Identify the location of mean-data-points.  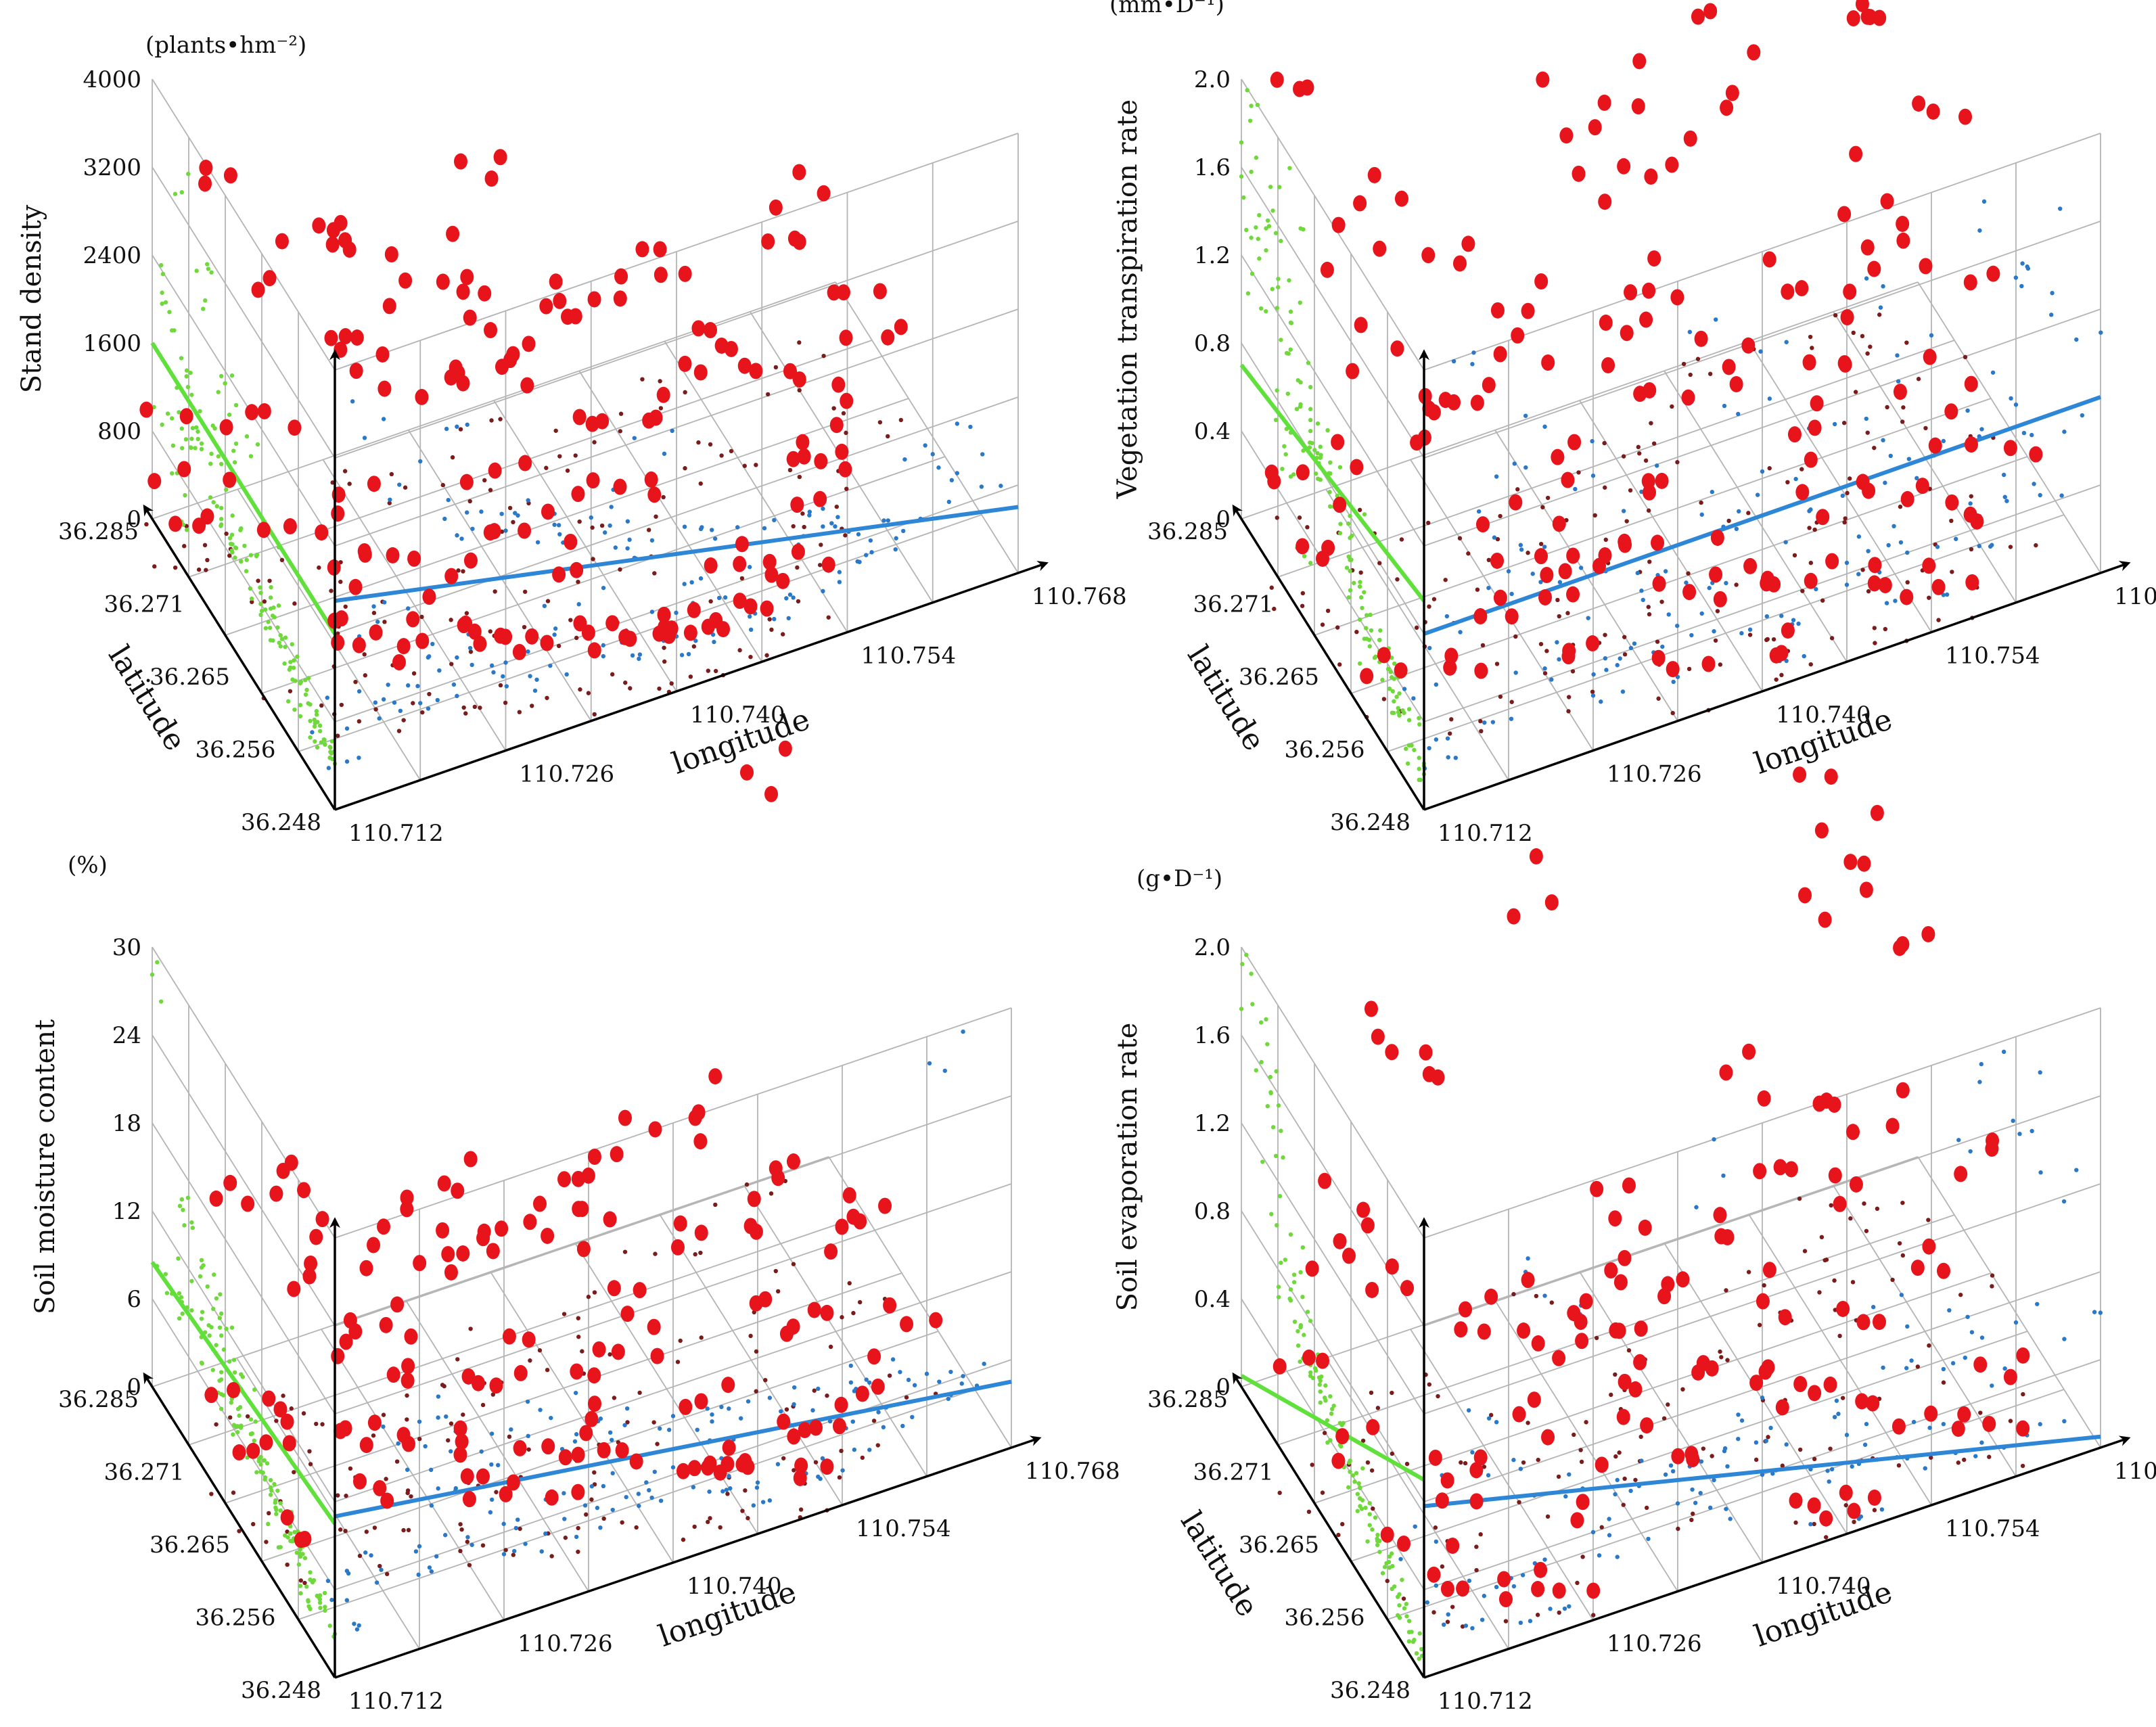
(1653, 343).